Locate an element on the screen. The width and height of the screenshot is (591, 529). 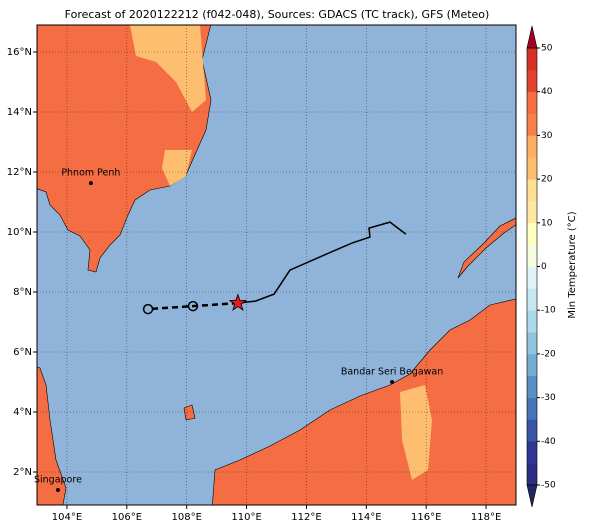
colorbar-tick-label: 30 is located at coordinates (547, 136).